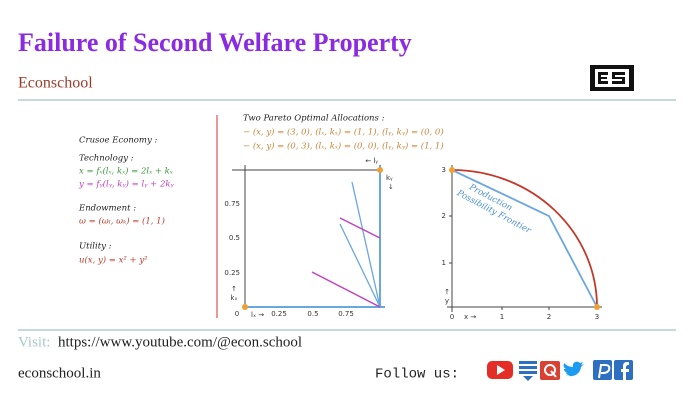  Describe the element at coordinates (391, 187) in the screenshot. I see `axis-label: ↓` at that location.